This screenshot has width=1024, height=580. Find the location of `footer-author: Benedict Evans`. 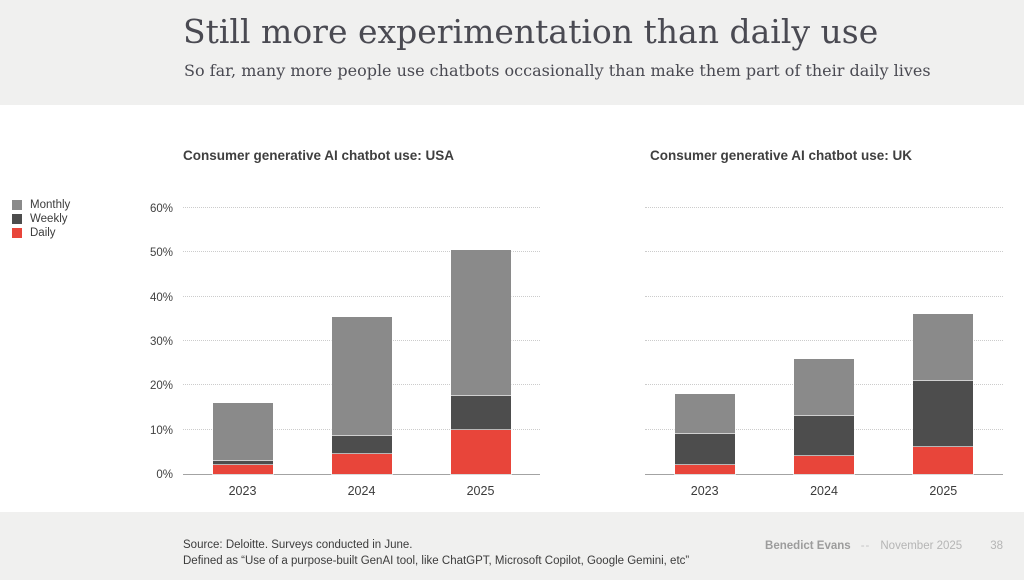

footer-author: Benedict Evans is located at coordinates (808, 546).